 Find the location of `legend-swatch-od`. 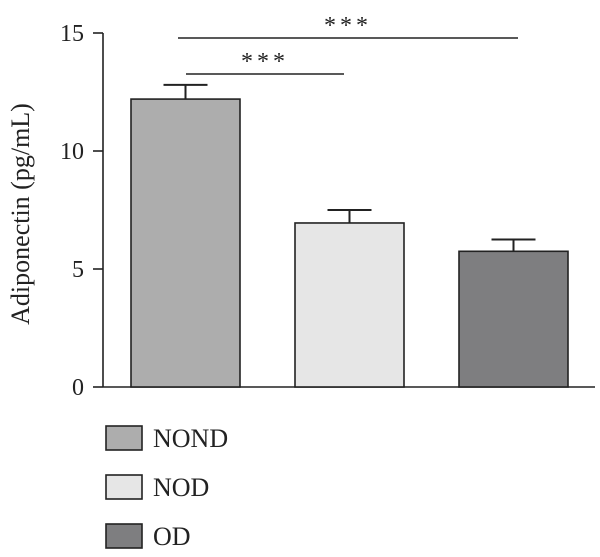

legend-swatch-od is located at coordinates (124, 536).